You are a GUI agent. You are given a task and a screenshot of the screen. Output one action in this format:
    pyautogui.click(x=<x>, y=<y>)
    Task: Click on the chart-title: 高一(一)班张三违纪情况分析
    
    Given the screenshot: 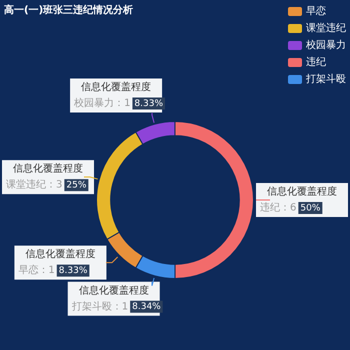 What is the action you would take?
    pyautogui.click(x=69, y=10)
    